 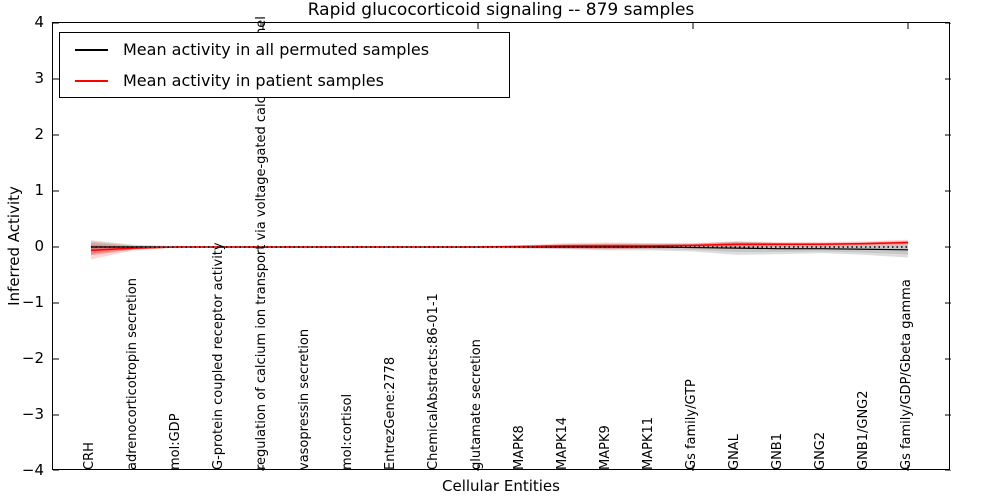 What do you see at coordinates (39, 78) in the screenshot?
I see `y-tick-label: 3` at bounding box center [39, 78].